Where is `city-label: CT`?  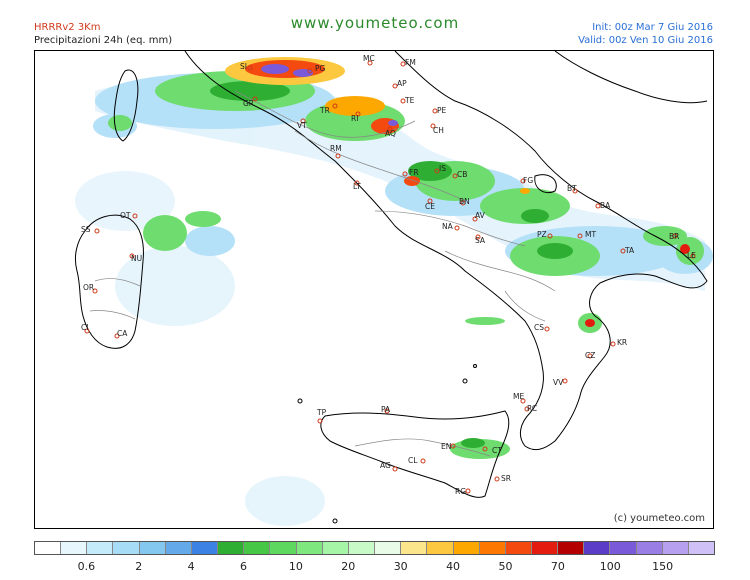
city-label: CT is located at coordinates (497, 450).